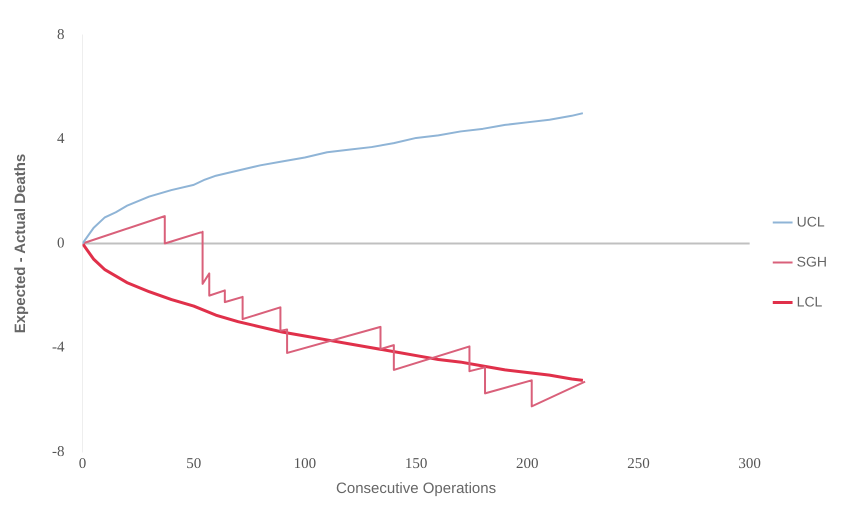 The image size is (855, 510). I want to click on legend-label: SGH, so click(812, 261).